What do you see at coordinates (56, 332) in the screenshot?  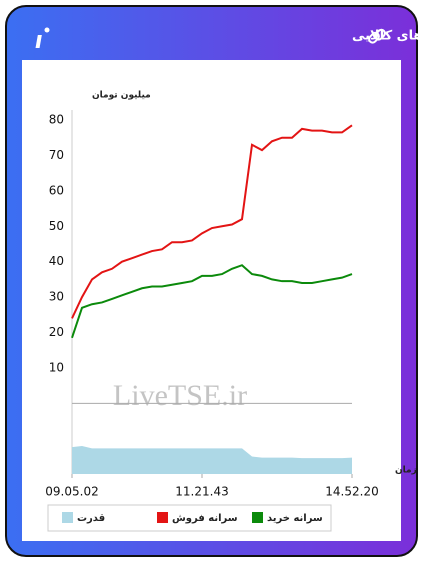 I see `y-tick-label: 20` at bounding box center [56, 332].